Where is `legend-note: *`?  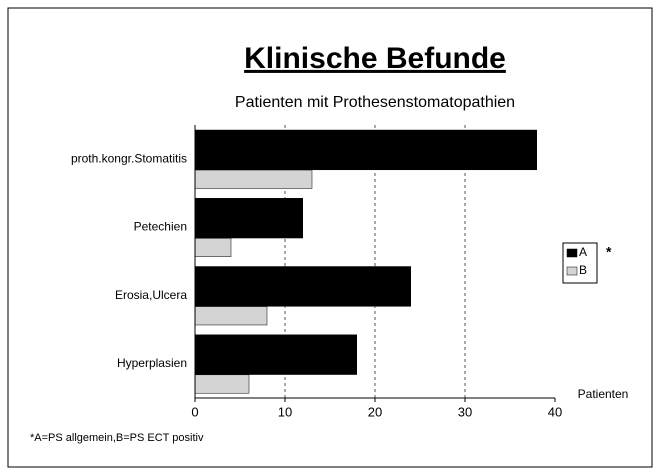 legend-note: * is located at coordinates (609, 252).